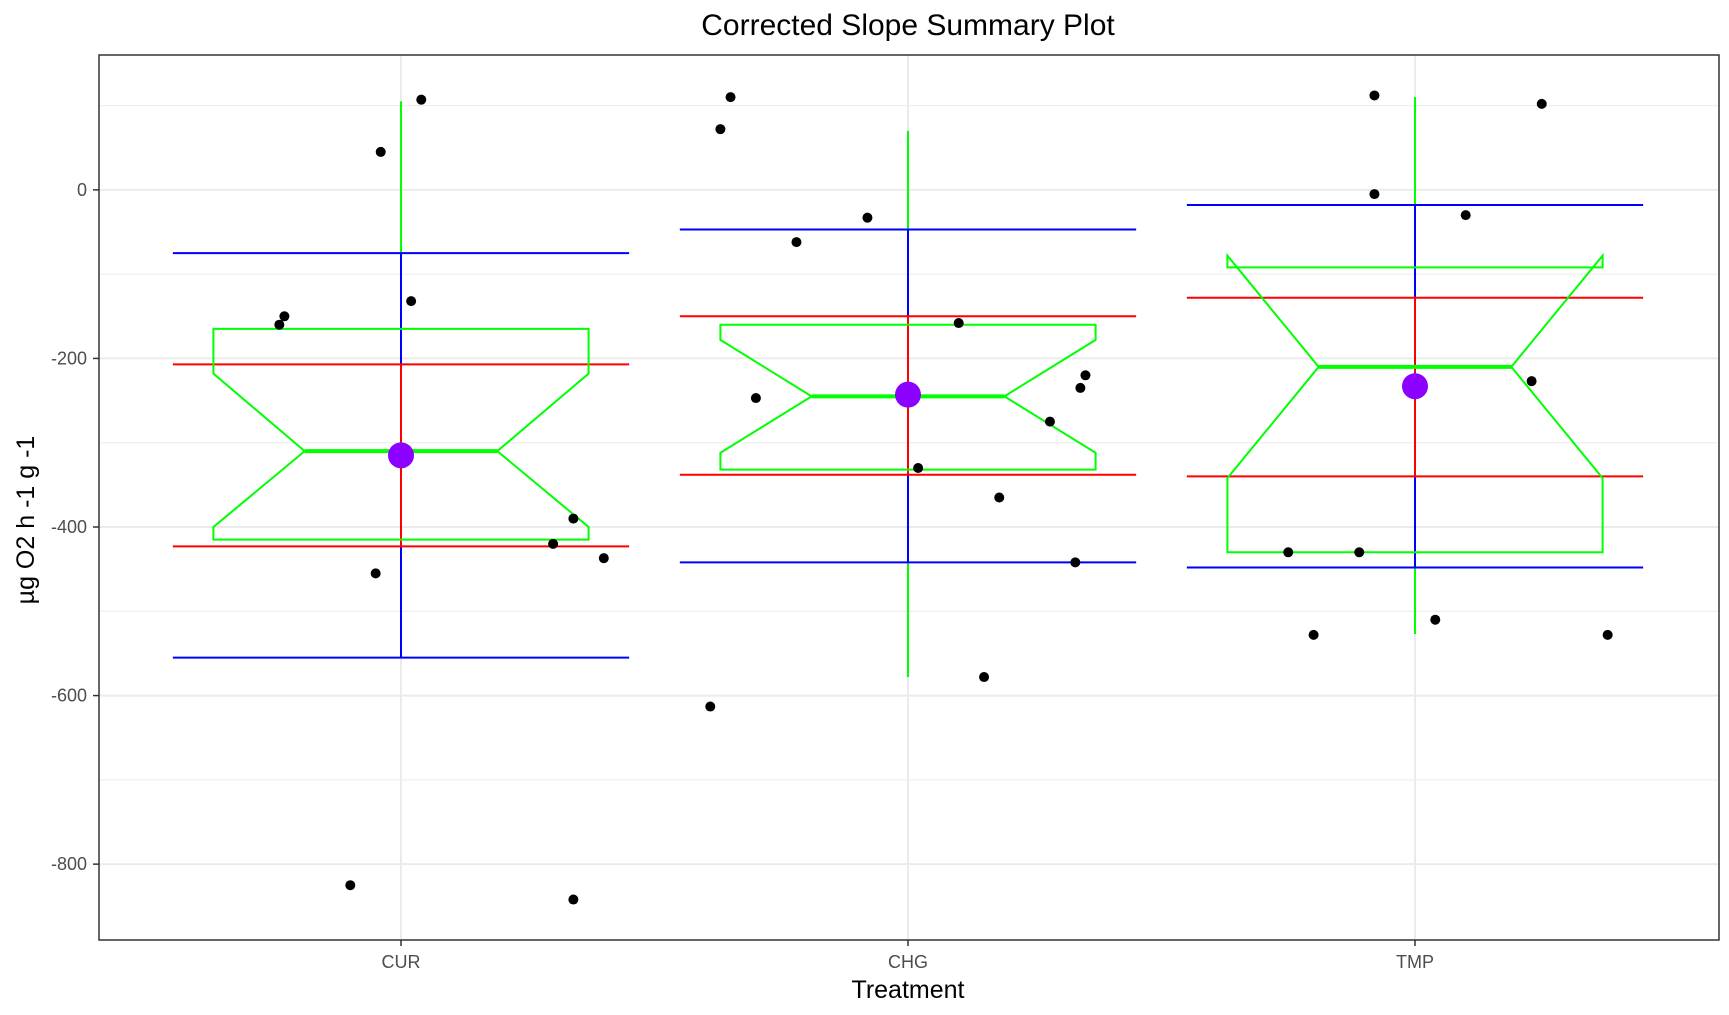  I want to click on x-axis-title: Treatment, so click(907, 990).